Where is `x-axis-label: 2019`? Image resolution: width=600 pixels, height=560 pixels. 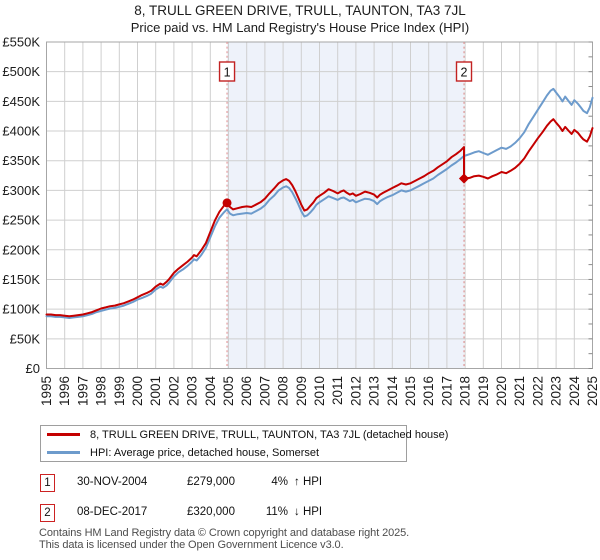 x-axis-label: 2019 is located at coordinates (483, 391).